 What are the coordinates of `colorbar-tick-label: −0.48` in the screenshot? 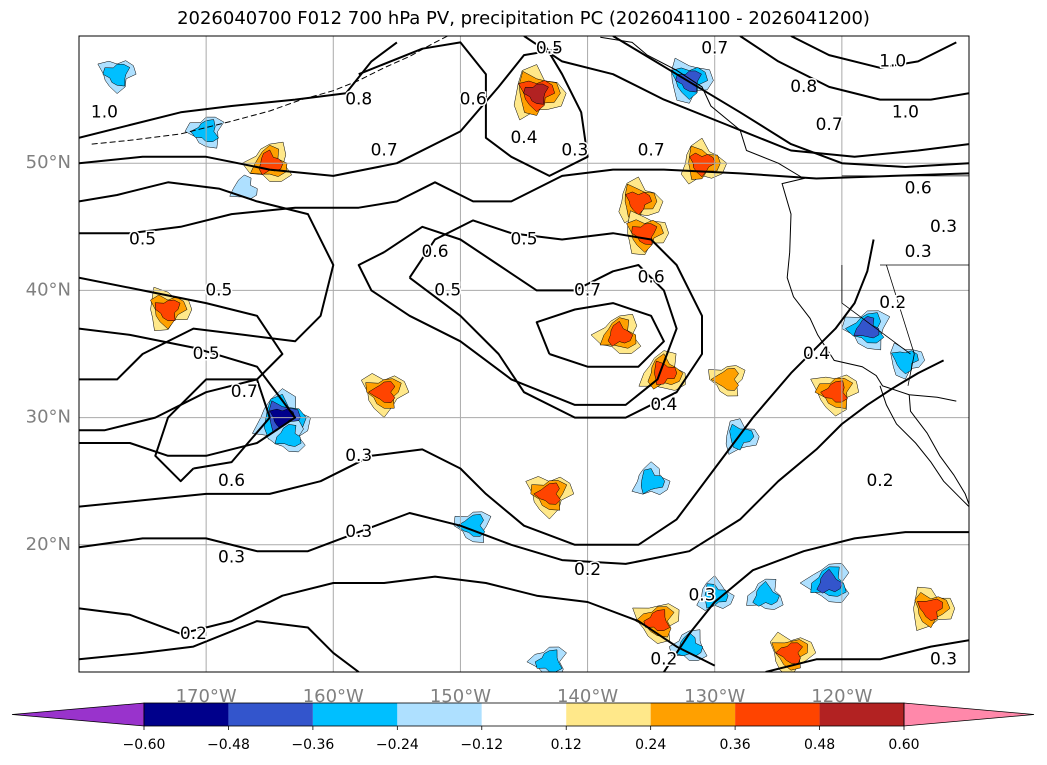 It's located at (228, 745).